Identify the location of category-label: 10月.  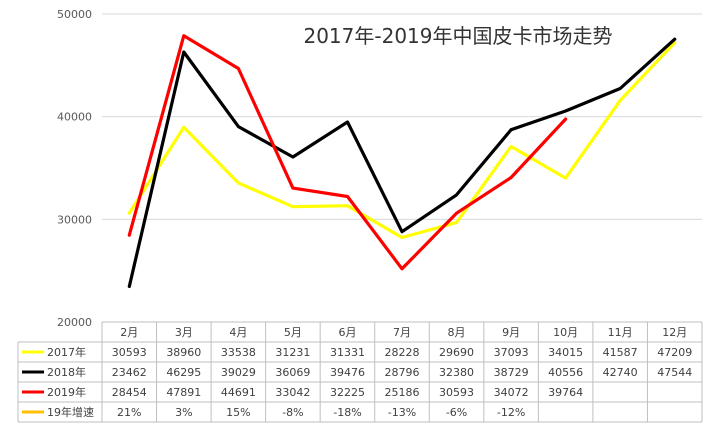
(565, 332).